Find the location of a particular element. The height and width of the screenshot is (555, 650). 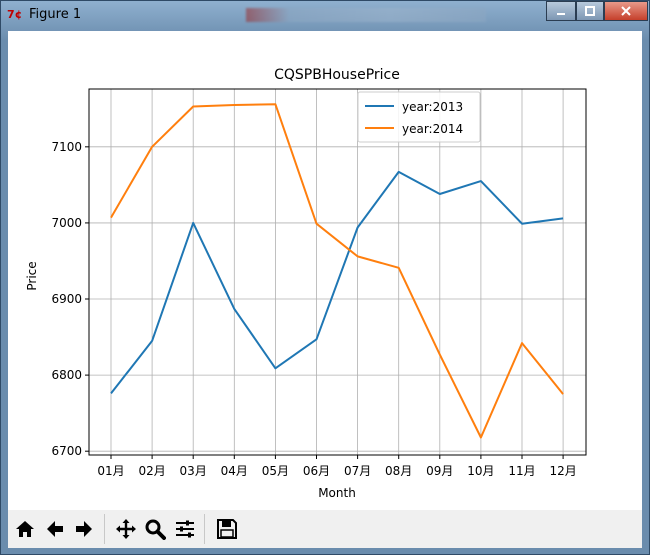

minimize-icon is located at coordinates (561, 14).